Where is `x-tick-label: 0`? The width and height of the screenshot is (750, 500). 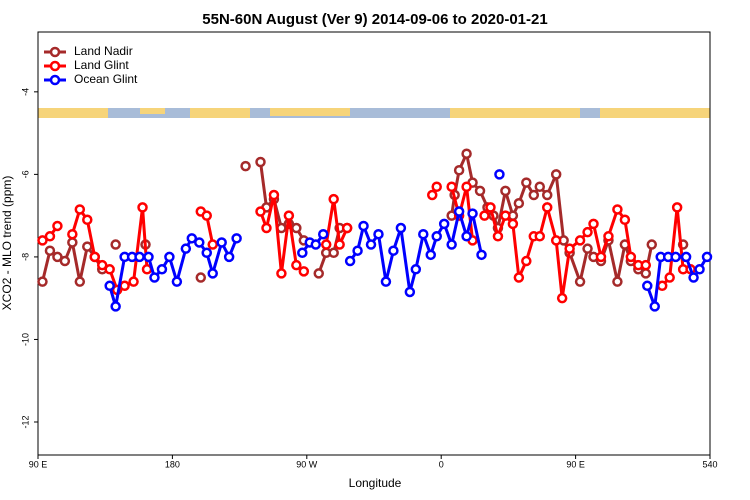
x-tick-label: 0 is located at coordinates (441, 464).